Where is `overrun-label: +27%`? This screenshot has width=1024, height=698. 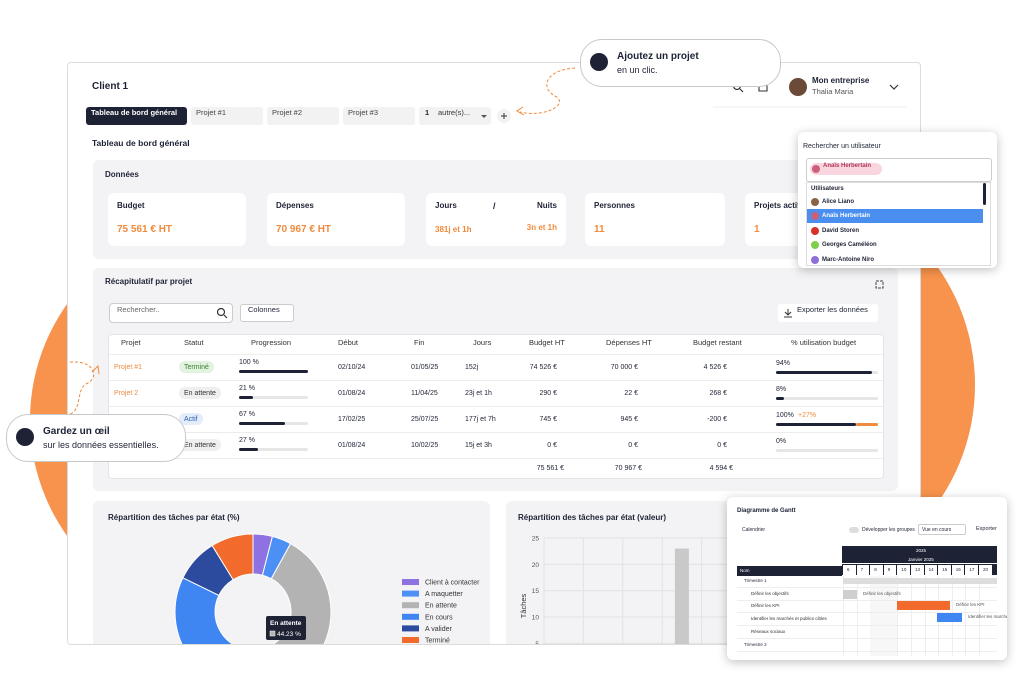 overrun-label: +27% is located at coordinates (807, 415).